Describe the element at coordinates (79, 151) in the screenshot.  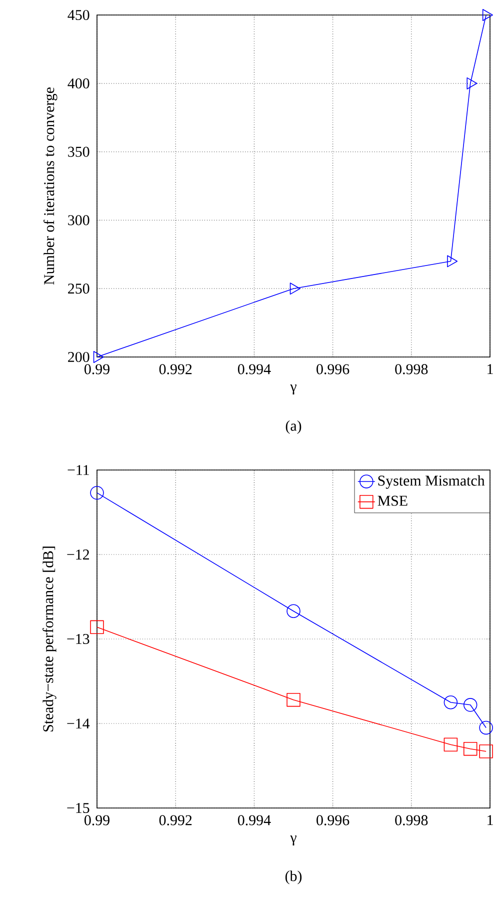
I see `y-tick-label: 350` at that location.